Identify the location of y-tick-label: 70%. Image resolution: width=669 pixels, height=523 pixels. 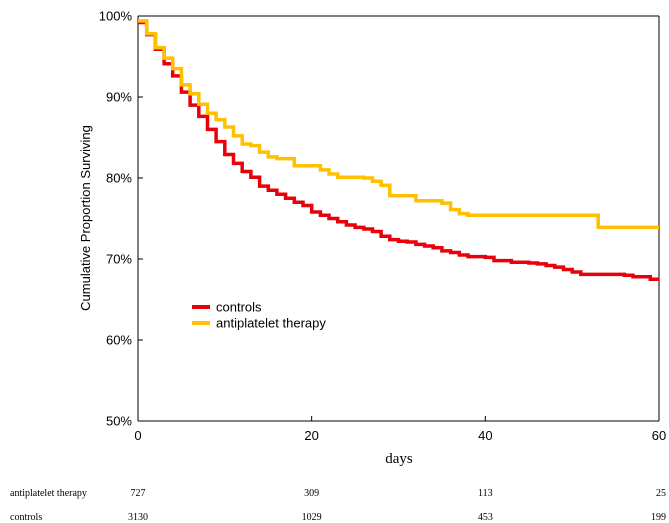
(119, 259).